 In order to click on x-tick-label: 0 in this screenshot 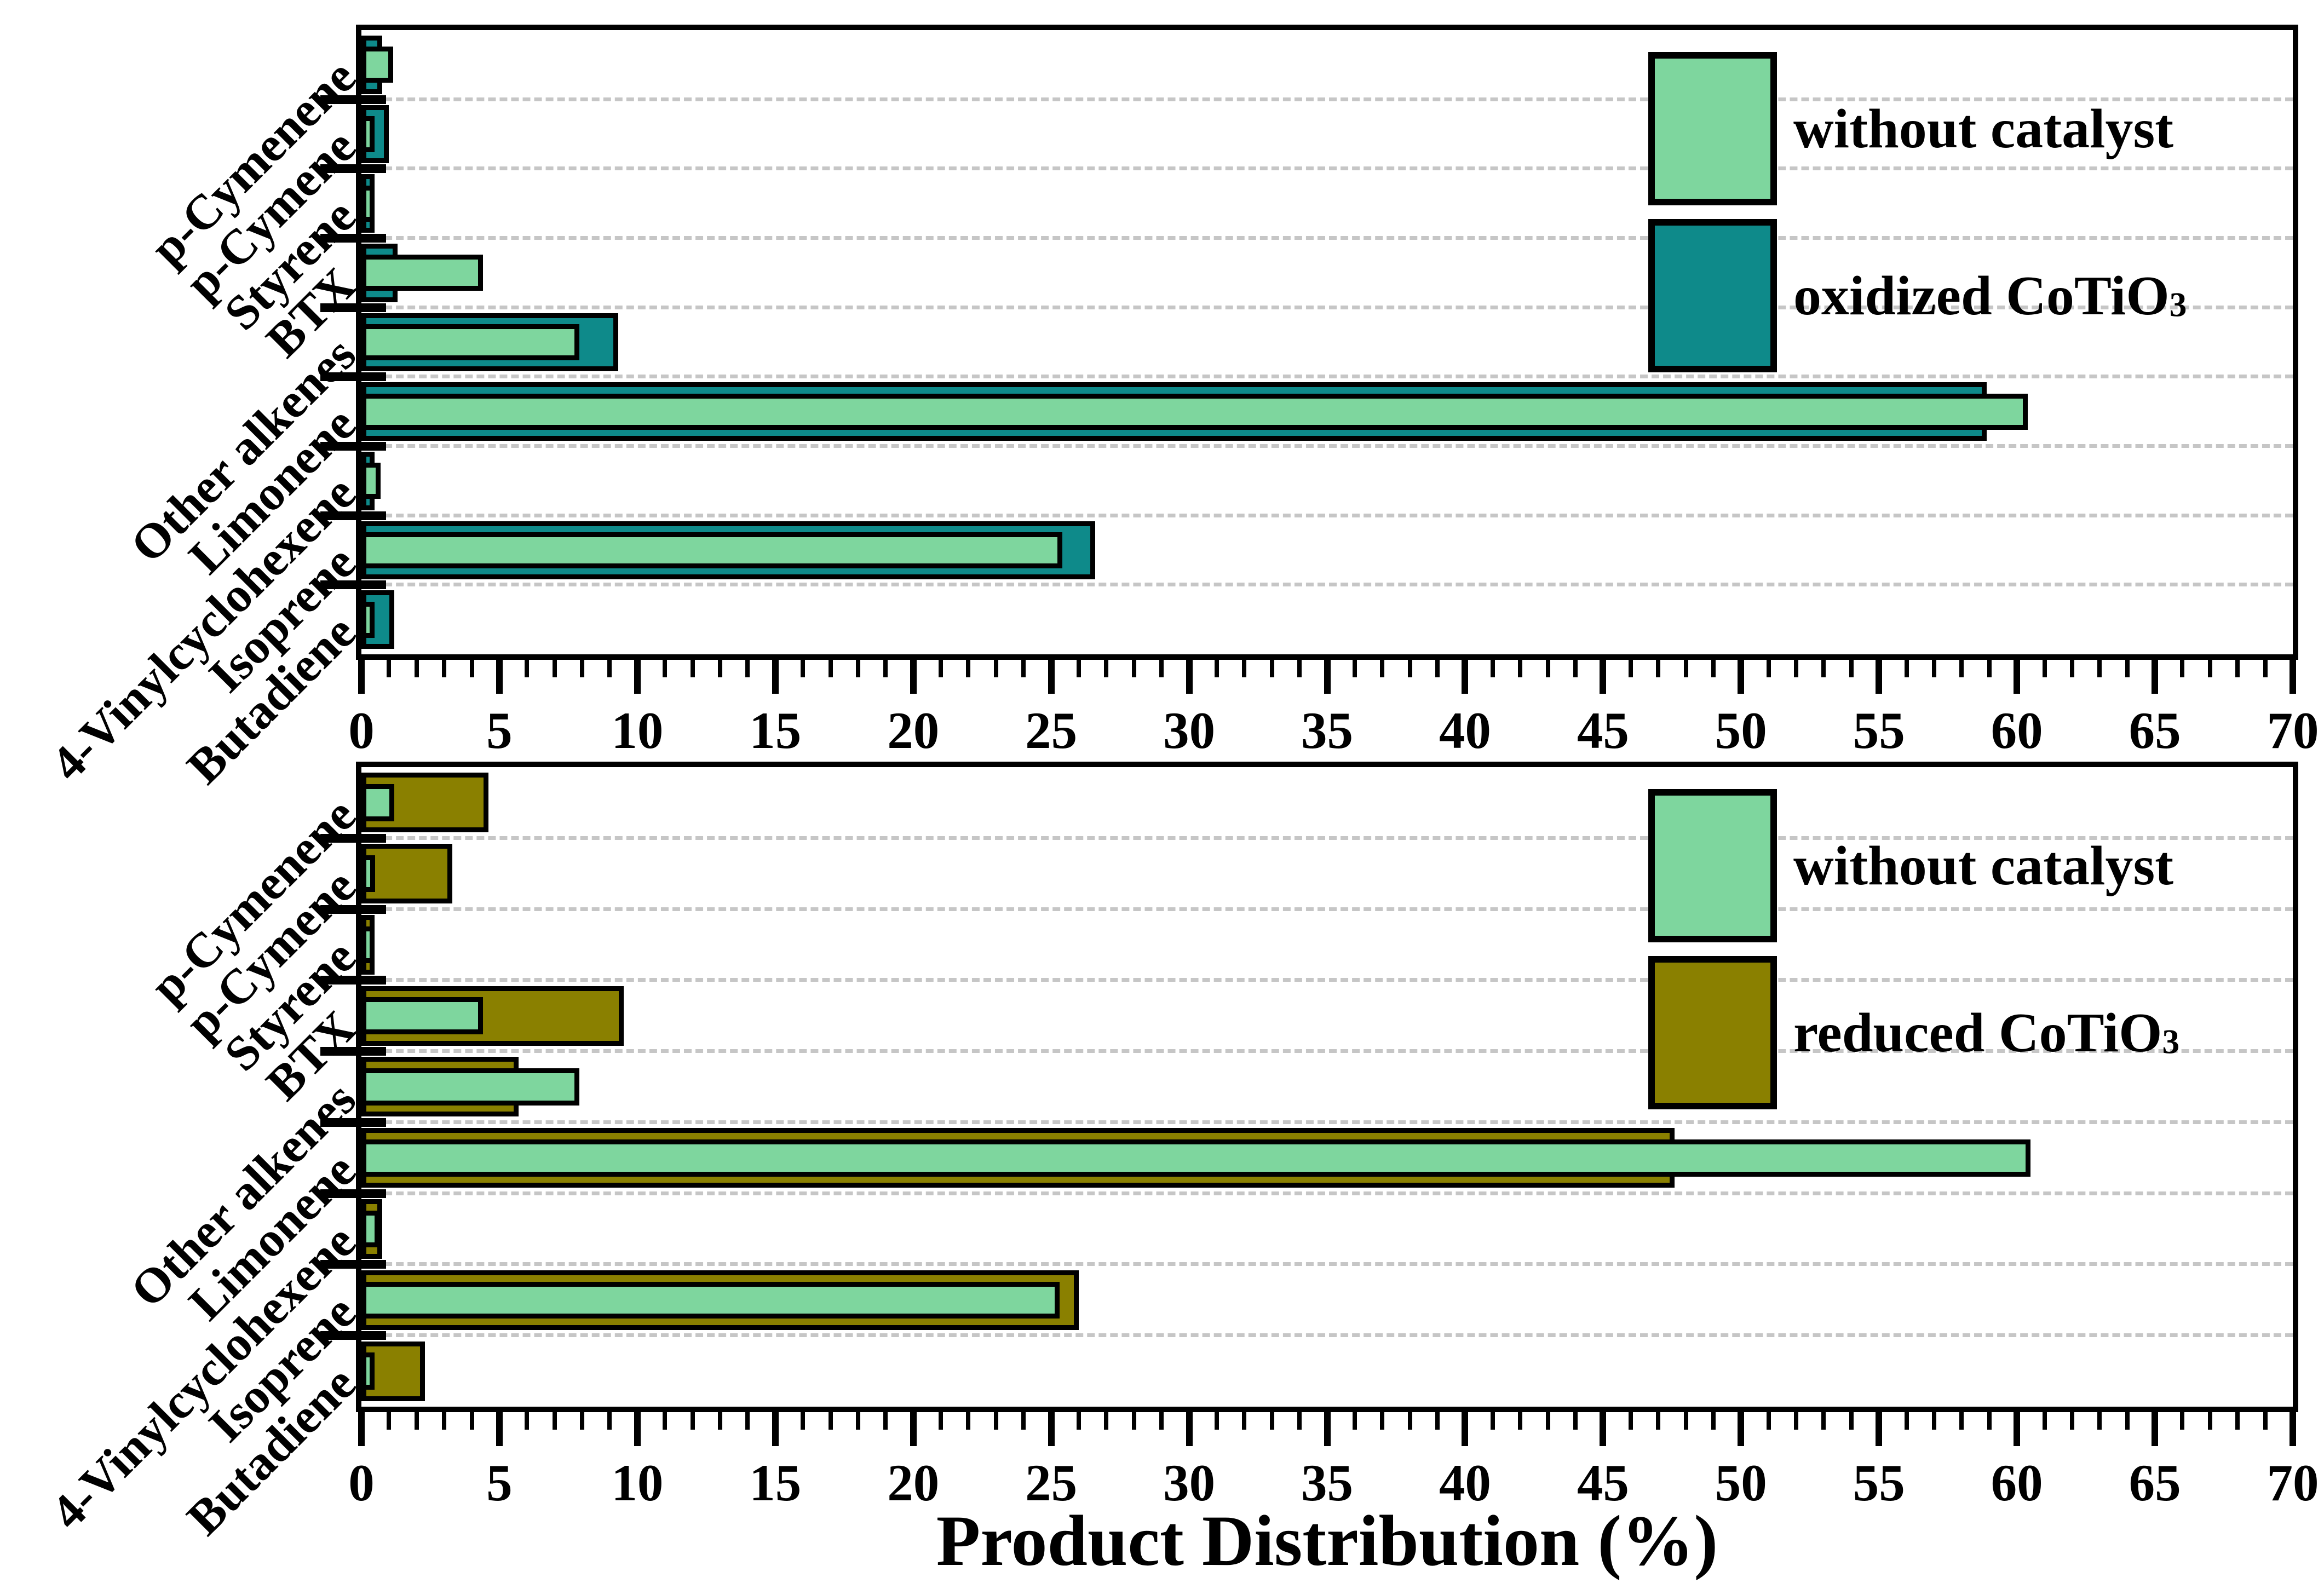, I will do `click(361, 730)`.